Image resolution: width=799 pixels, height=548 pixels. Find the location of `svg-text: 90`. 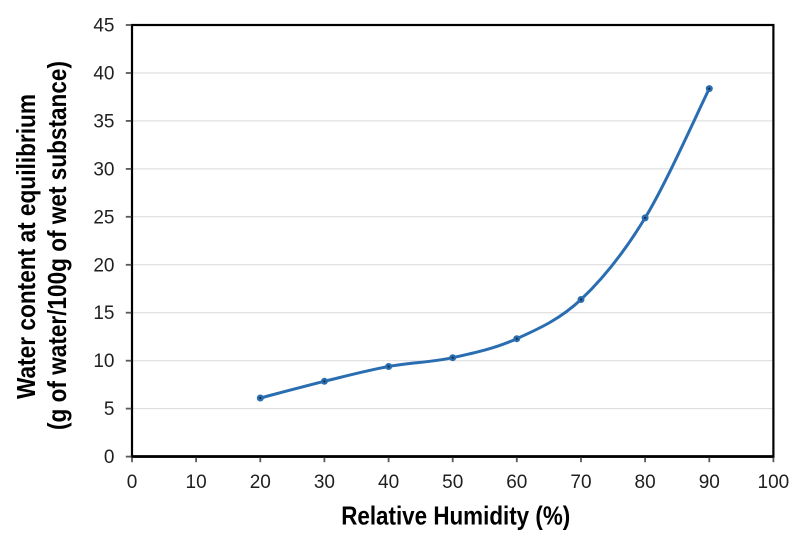

svg-text: 90 is located at coordinates (709, 482).